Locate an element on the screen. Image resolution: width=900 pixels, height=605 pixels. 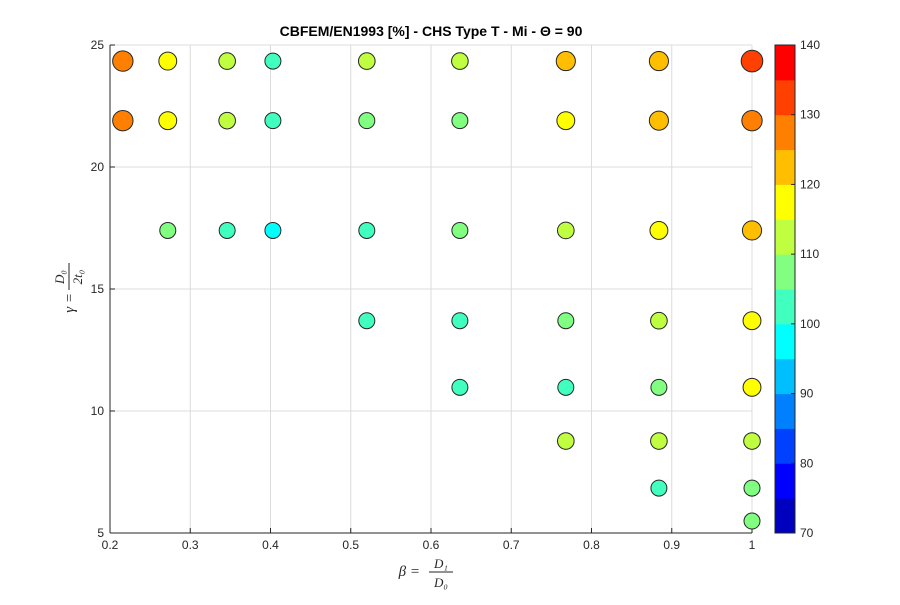
x-tick-label: 1 is located at coordinates (752, 545).